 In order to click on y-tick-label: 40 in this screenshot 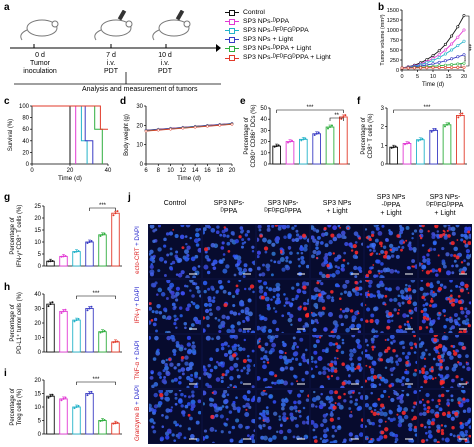, I will do `click(263, 120)`.